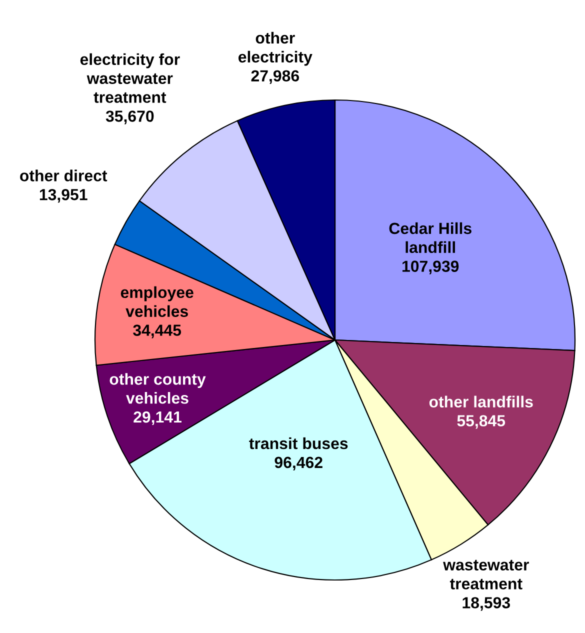  I want to click on data-label: 35,670, so click(130, 117).